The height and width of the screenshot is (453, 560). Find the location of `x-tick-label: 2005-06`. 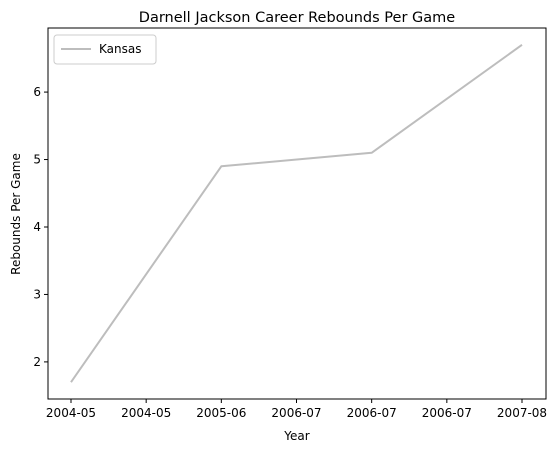

x-tick-label: 2005-06 is located at coordinates (221, 413).